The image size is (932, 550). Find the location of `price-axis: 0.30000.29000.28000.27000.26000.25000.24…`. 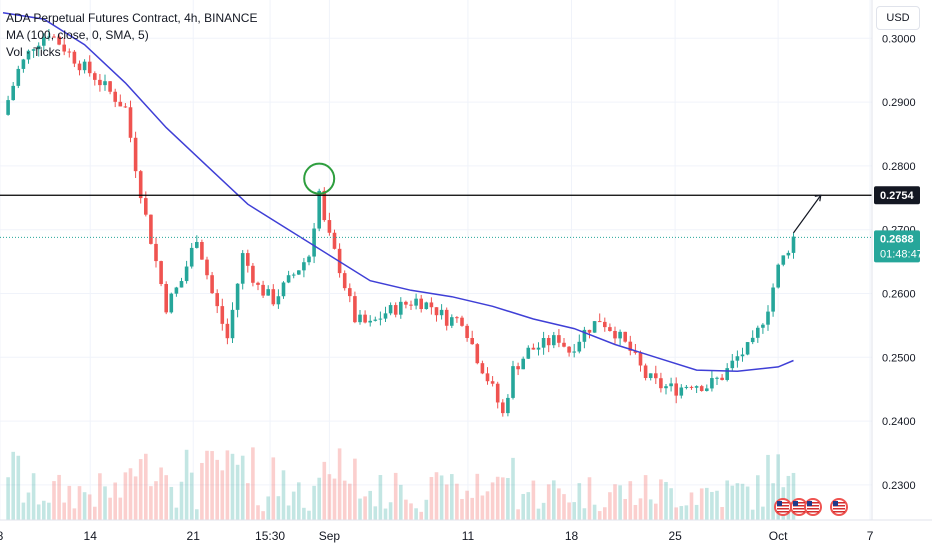

price-axis: 0.30000.29000.28000.27000.26000.25000.24… is located at coordinates (899, 262).